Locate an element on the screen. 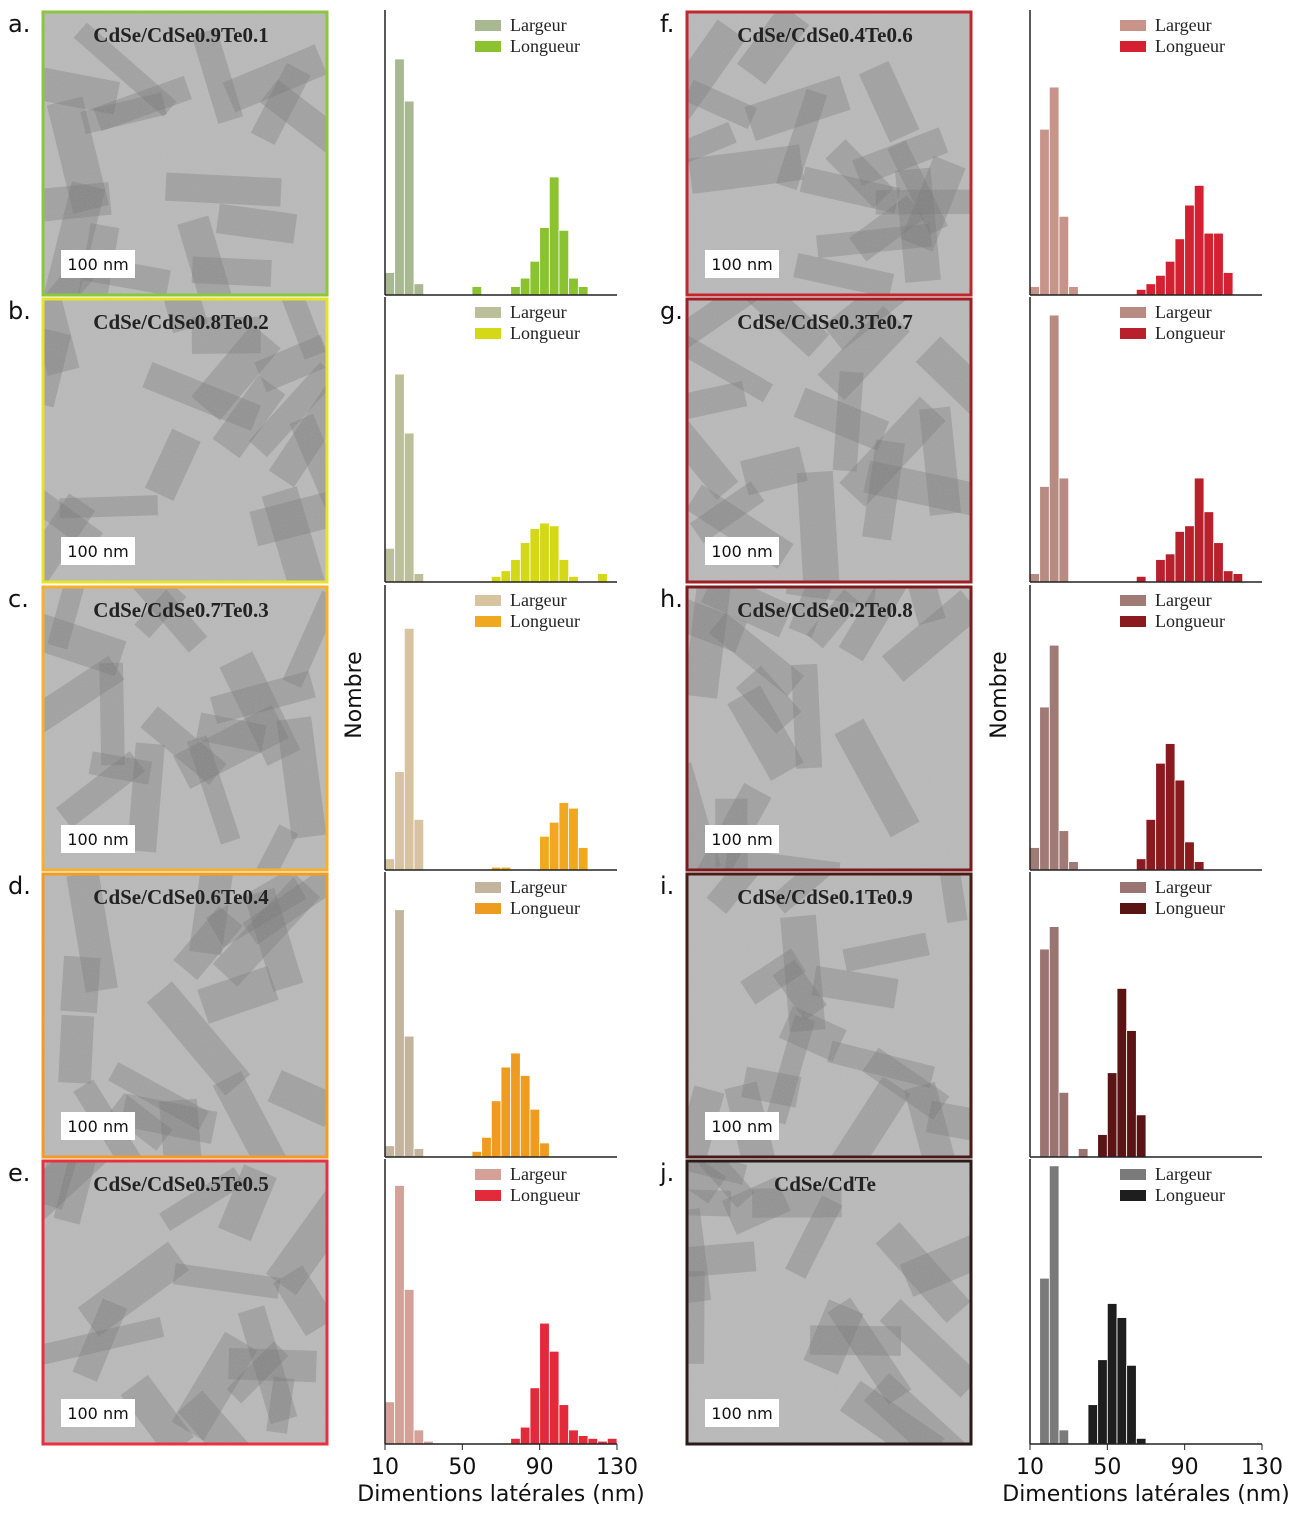 The image size is (1316, 1513). image-title: CdSe/CdSe0.7Te0.3 is located at coordinates (180, 610).